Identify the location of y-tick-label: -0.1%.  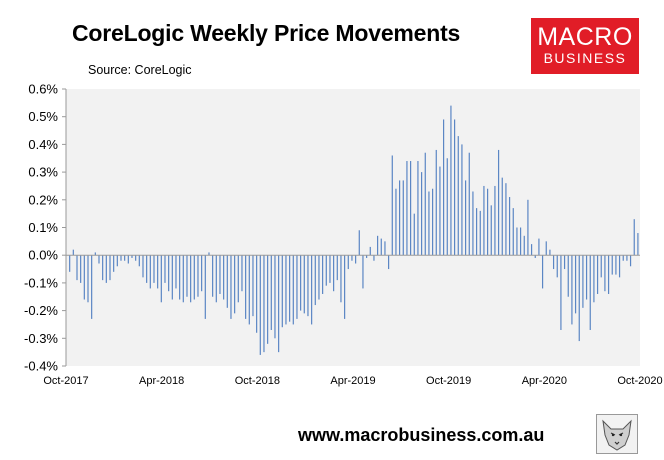
(41, 282).